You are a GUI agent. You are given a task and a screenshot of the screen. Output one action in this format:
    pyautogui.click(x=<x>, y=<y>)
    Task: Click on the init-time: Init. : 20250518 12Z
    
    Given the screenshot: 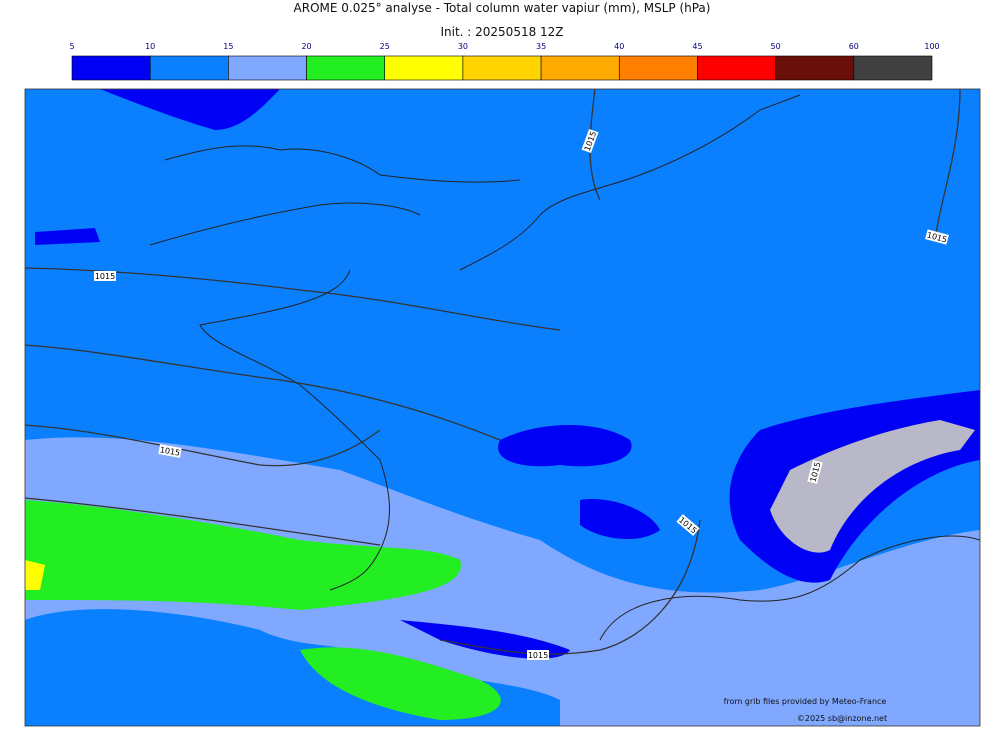 What is the action you would take?
    pyautogui.click(x=501, y=32)
    